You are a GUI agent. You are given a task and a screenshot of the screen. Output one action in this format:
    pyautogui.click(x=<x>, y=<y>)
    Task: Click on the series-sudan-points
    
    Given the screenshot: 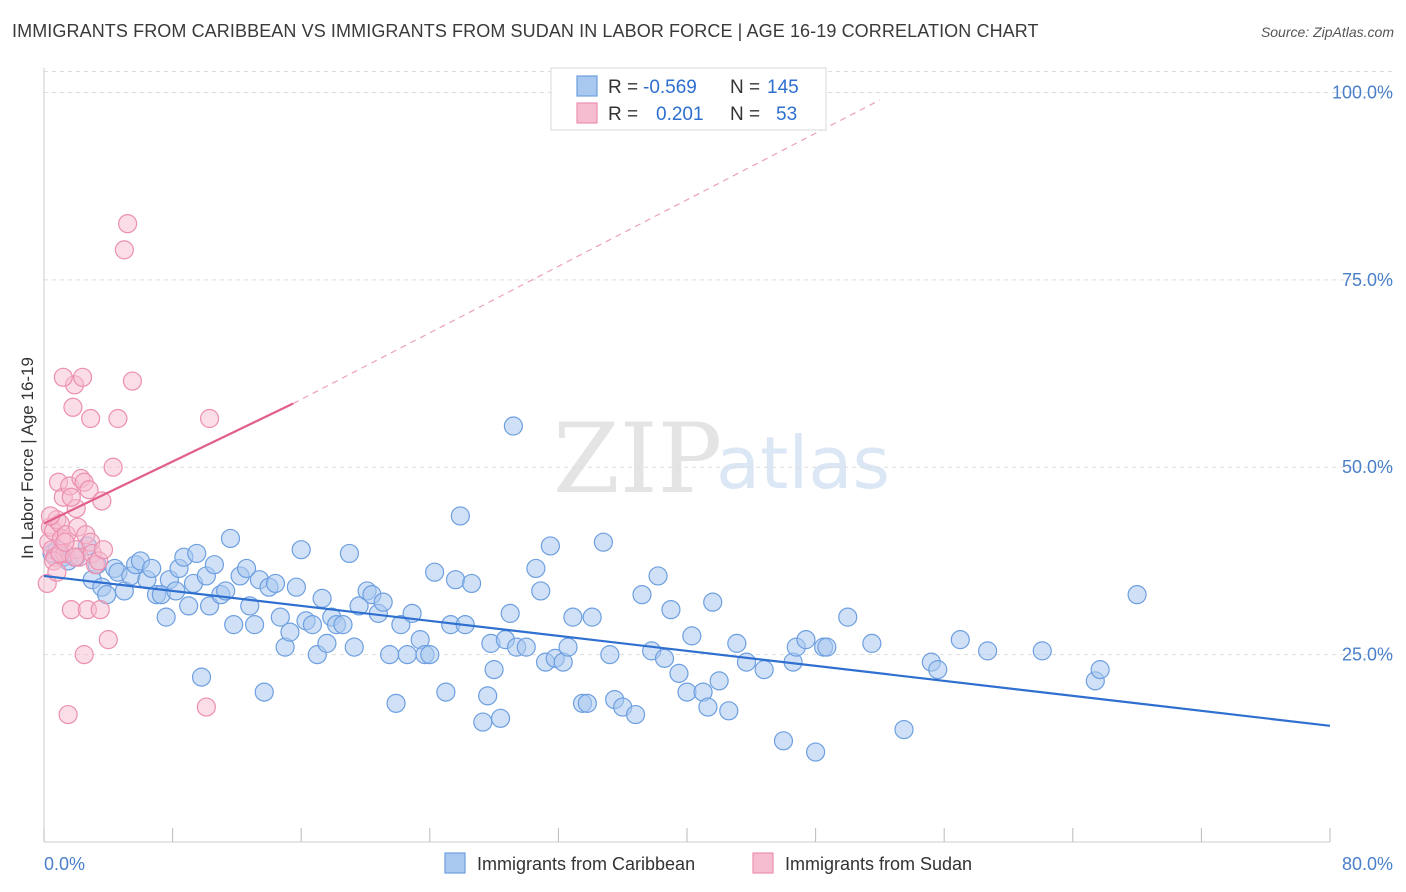 What is the action you would take?
    pyautogui.click(x=128, y=469)
    